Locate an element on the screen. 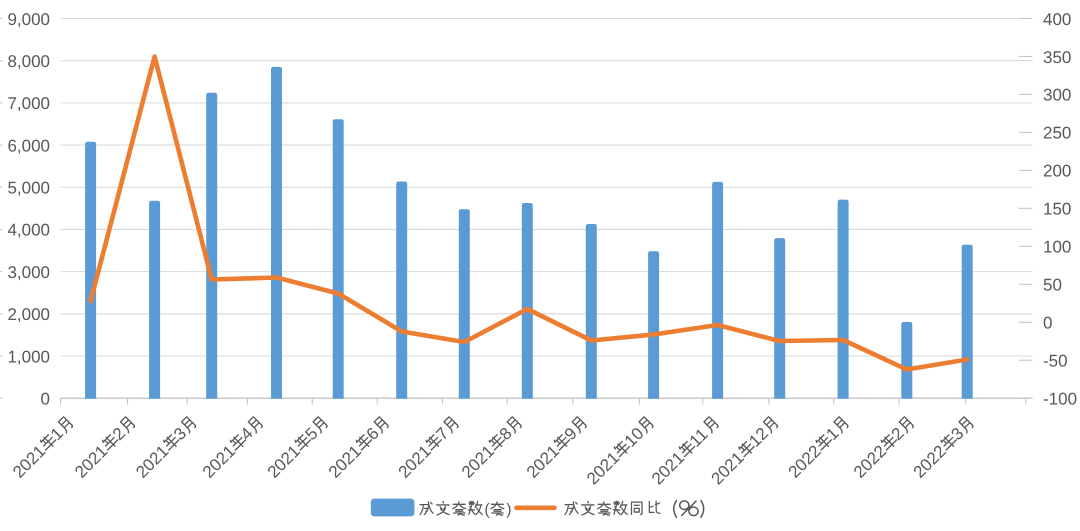  svg-text: 150 is located at coordinates (1057, 209).